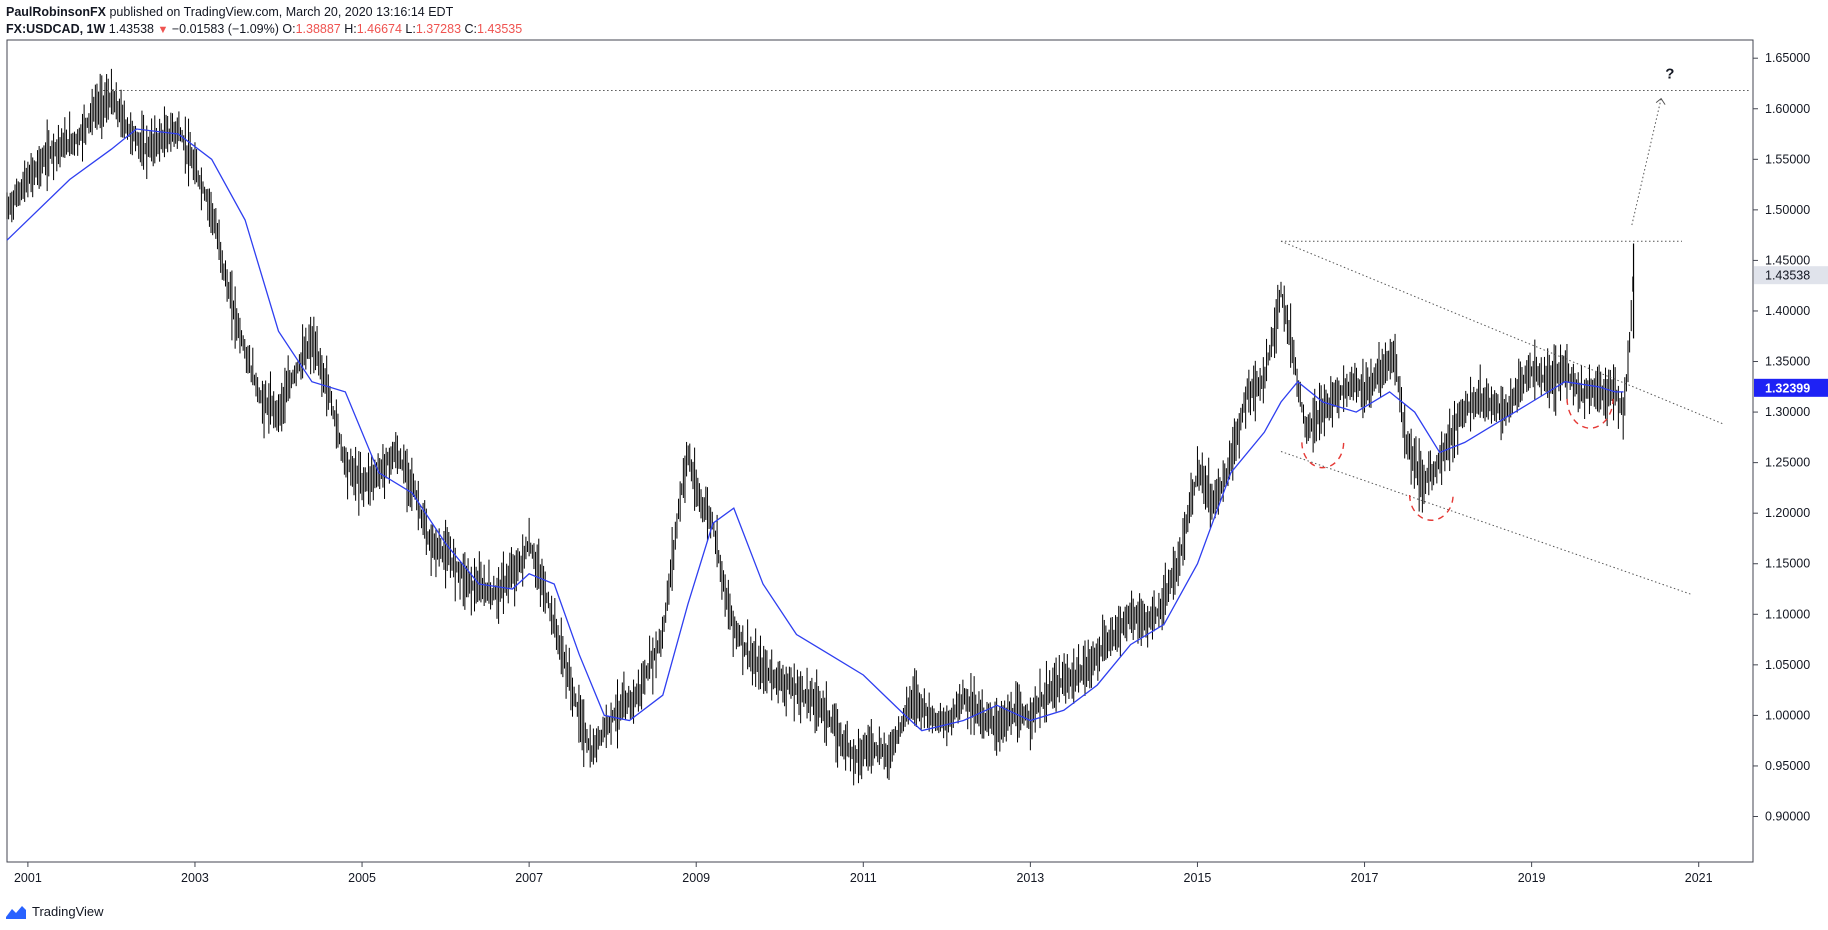 This screenshot has width=1828, height=930. I want to click on trend-line, so click(1485, 523).